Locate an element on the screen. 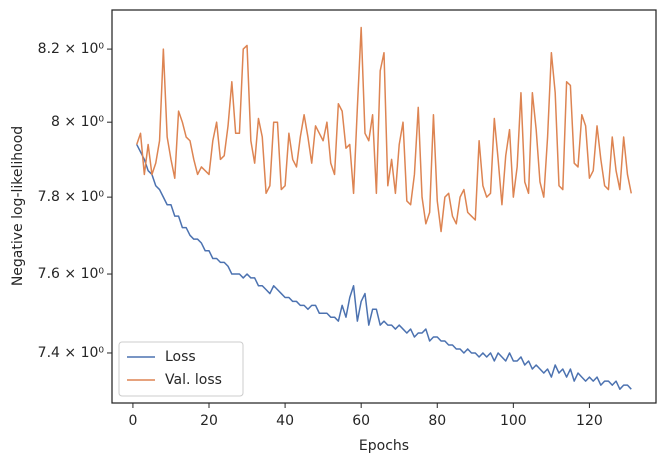 This screenshot has height=463, width=667. y-tick-label: 8.2 × 10⁰ is located at coordinates (71, 49).